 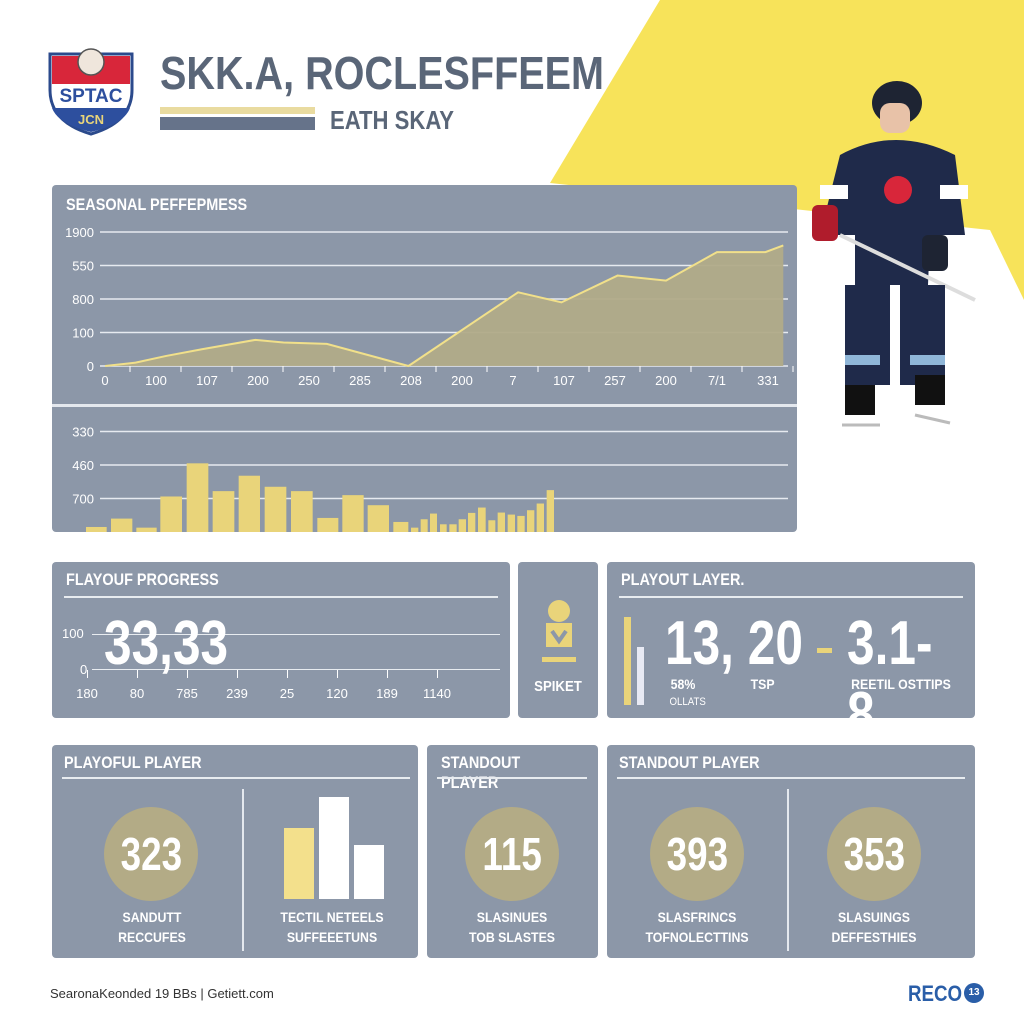 I want to click on stat-caption: SLASUINGS DEFFESTHIES, so click(x=874, y=927).